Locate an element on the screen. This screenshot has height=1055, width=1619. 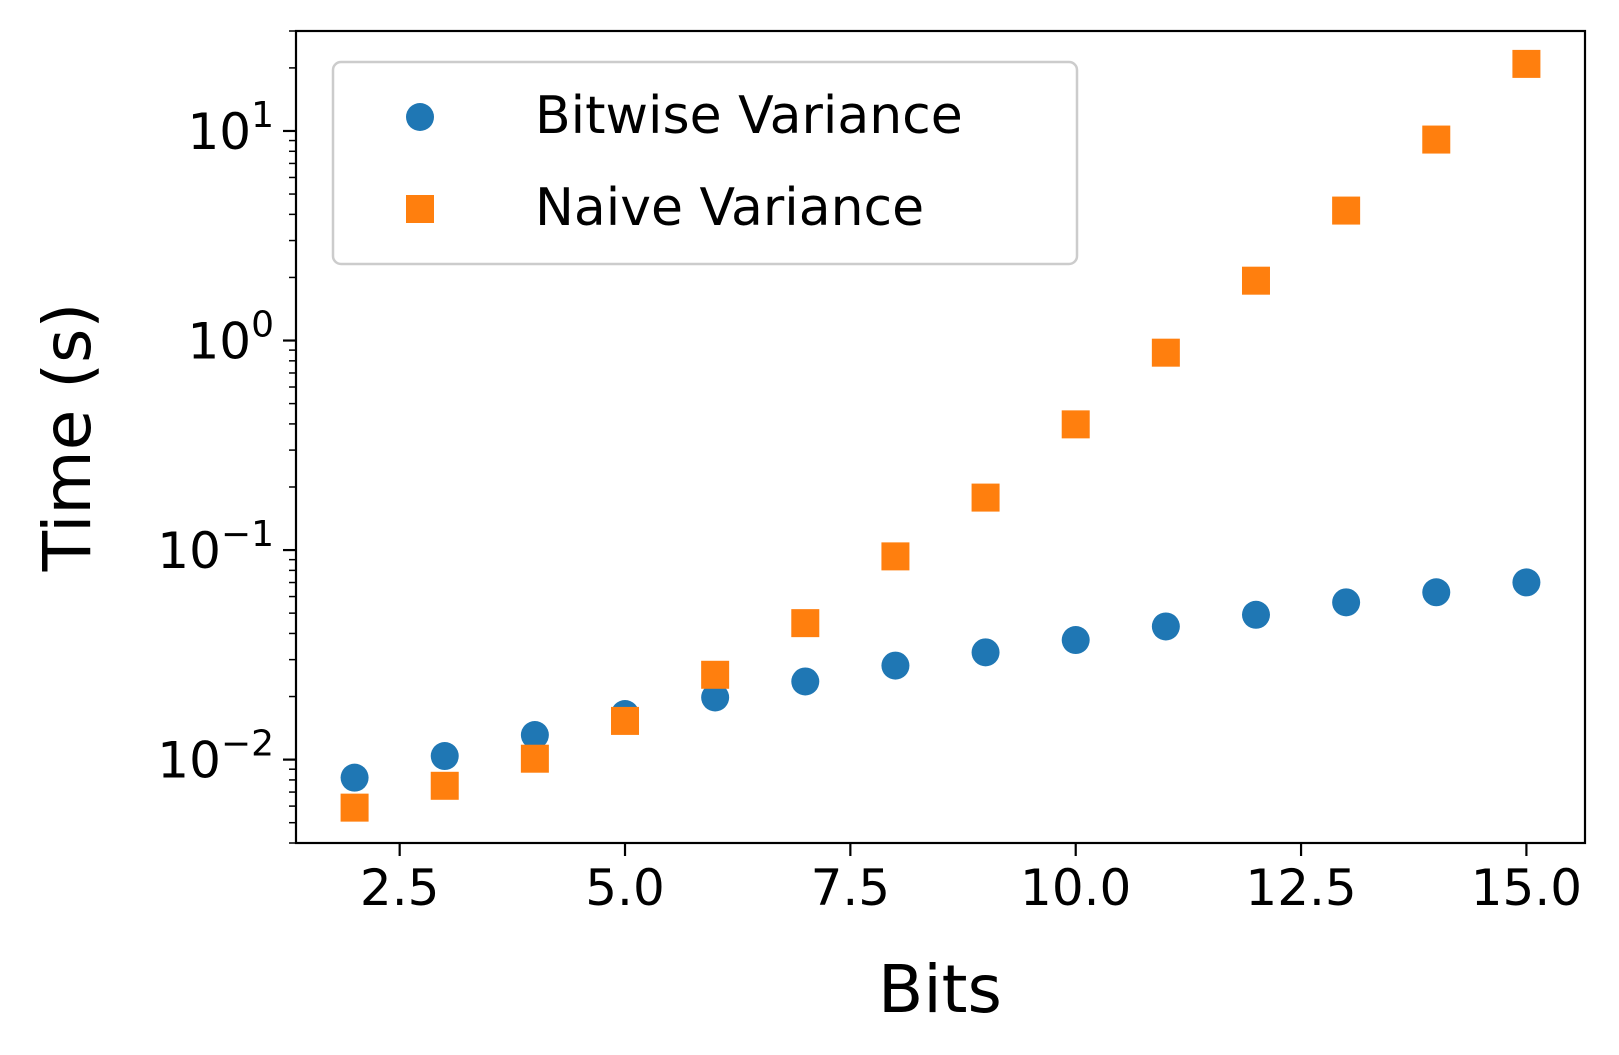
y-axis-label: Time (s) is located at coordinates (67, 437).